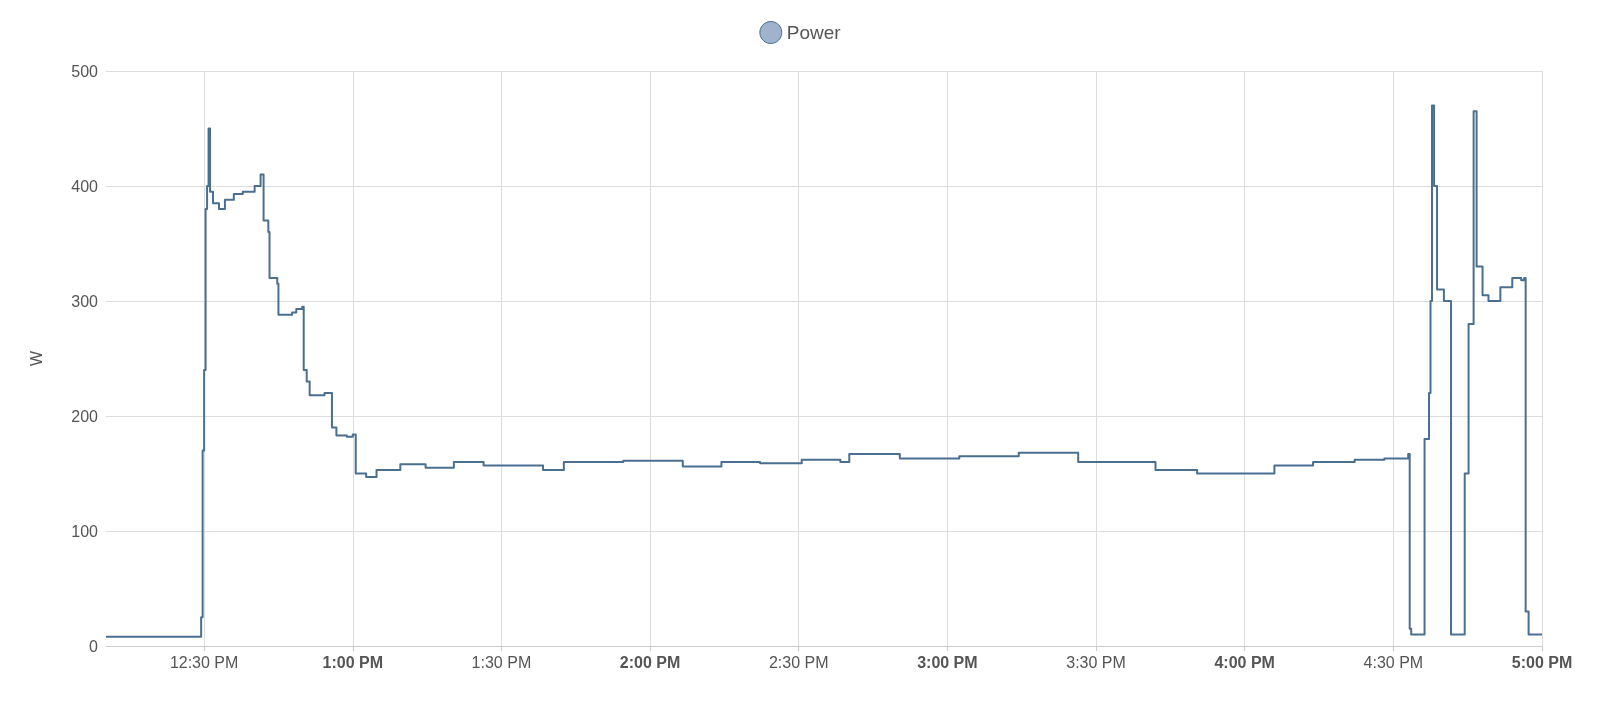 The height and width of the screenshot is (702, 1600). Describe the element at coordinates (814, 32) in the screenshot. I see `legend-label: Power` at that location.